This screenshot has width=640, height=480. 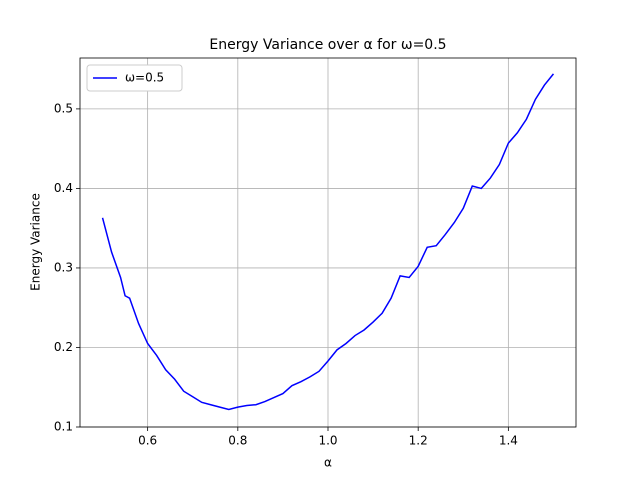 What do you see at coordinates (418, 441) in the screenshot?
I see `x-tick-label: 1.2` at bounding box center [418, 441].